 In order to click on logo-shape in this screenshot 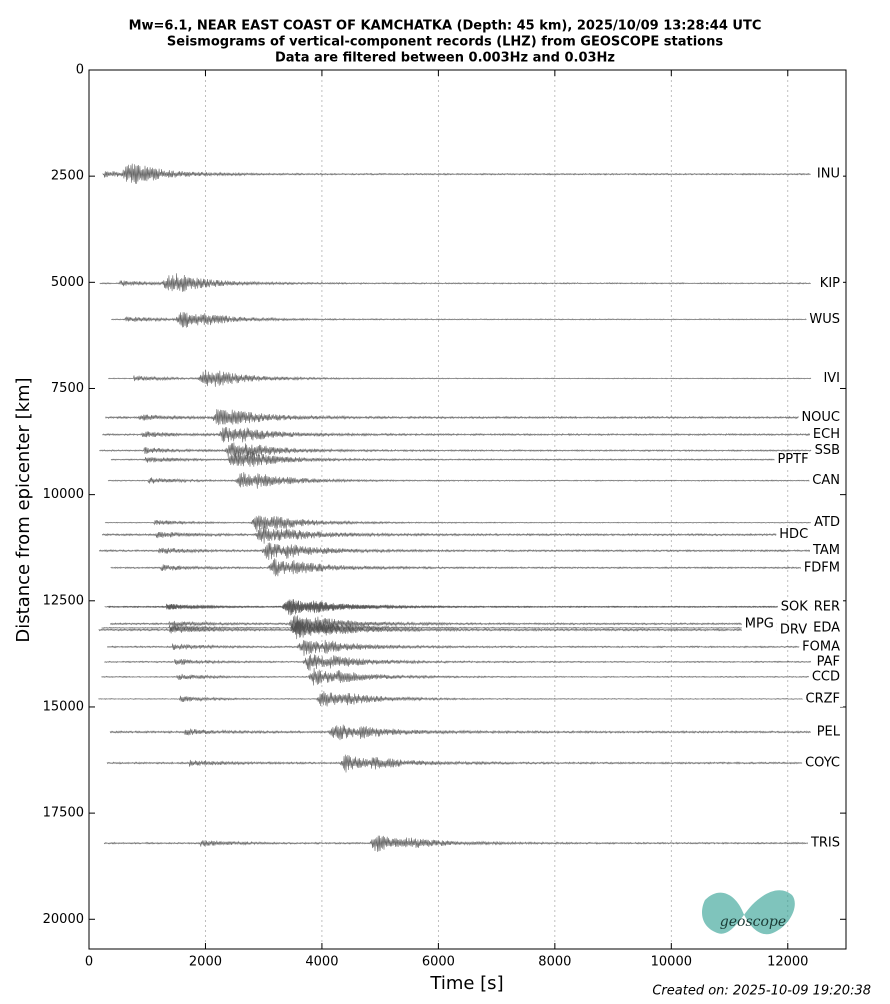, I will do `click(748, 912)`.